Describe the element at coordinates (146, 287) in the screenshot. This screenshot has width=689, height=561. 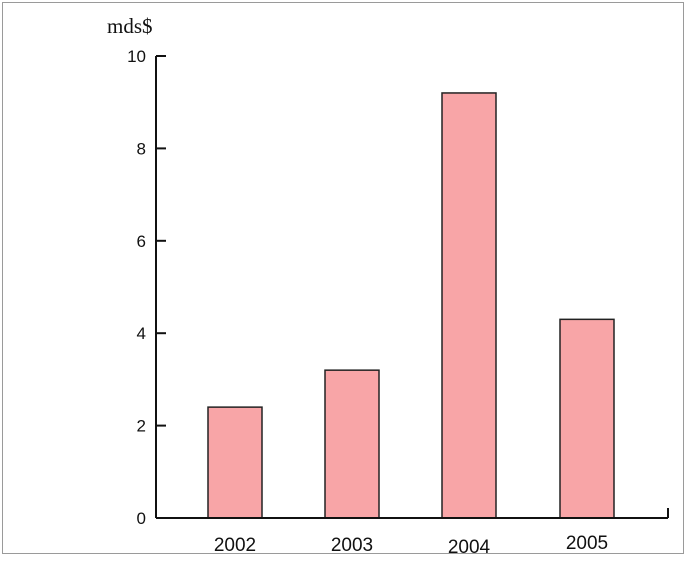
I see `y-axis-ticks: 0 2 4 6 8 10` at that location.